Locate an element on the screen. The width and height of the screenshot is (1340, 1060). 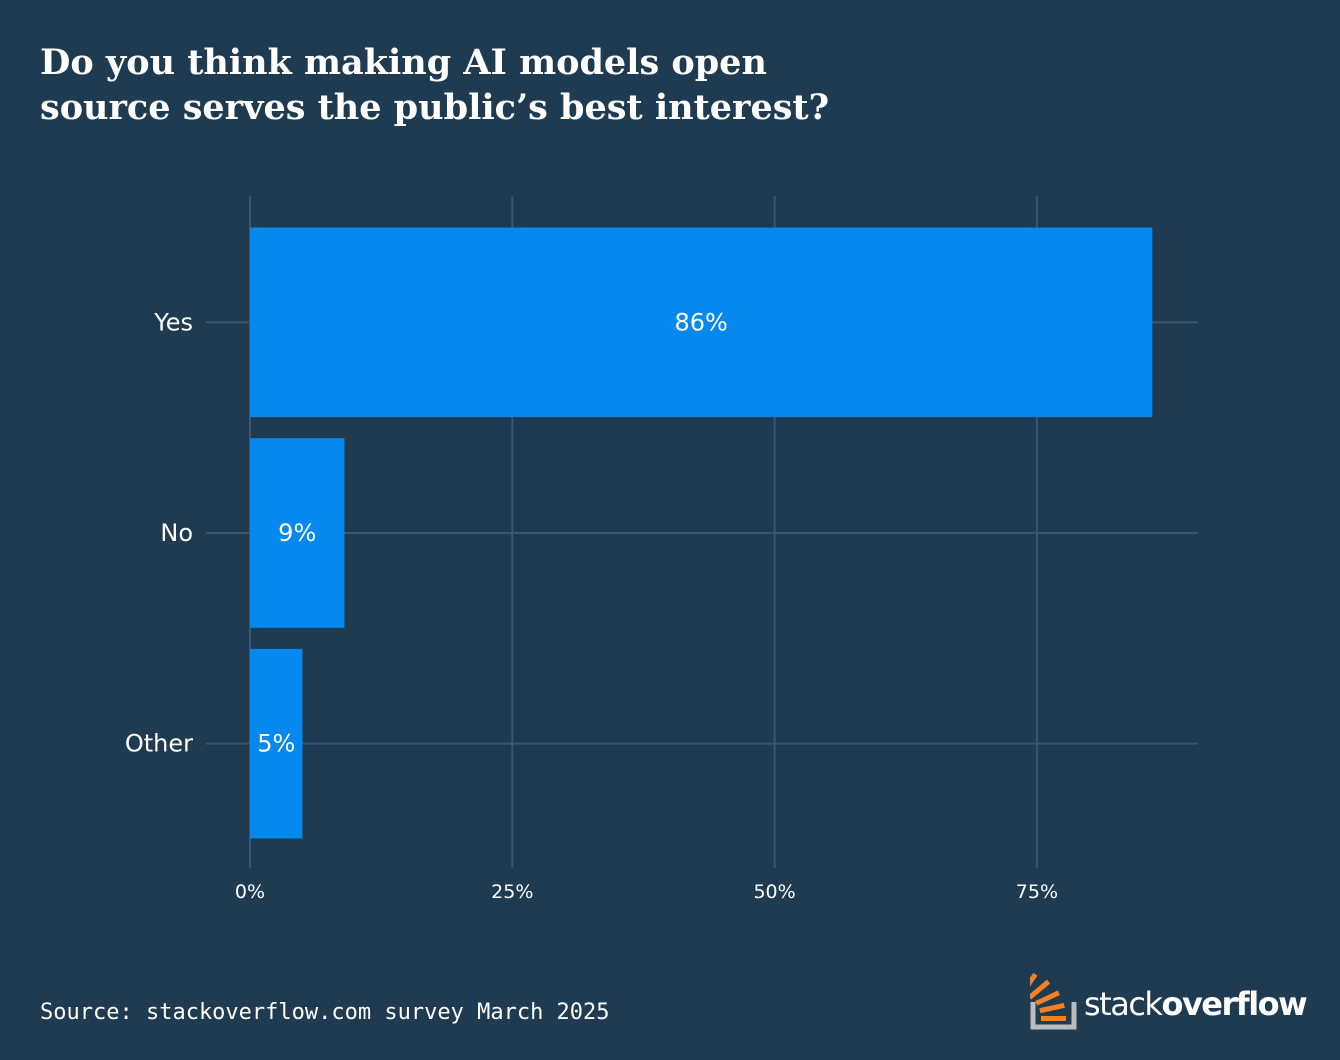
wordmark-bold: overflow is located at coordinates (1234, 1004).